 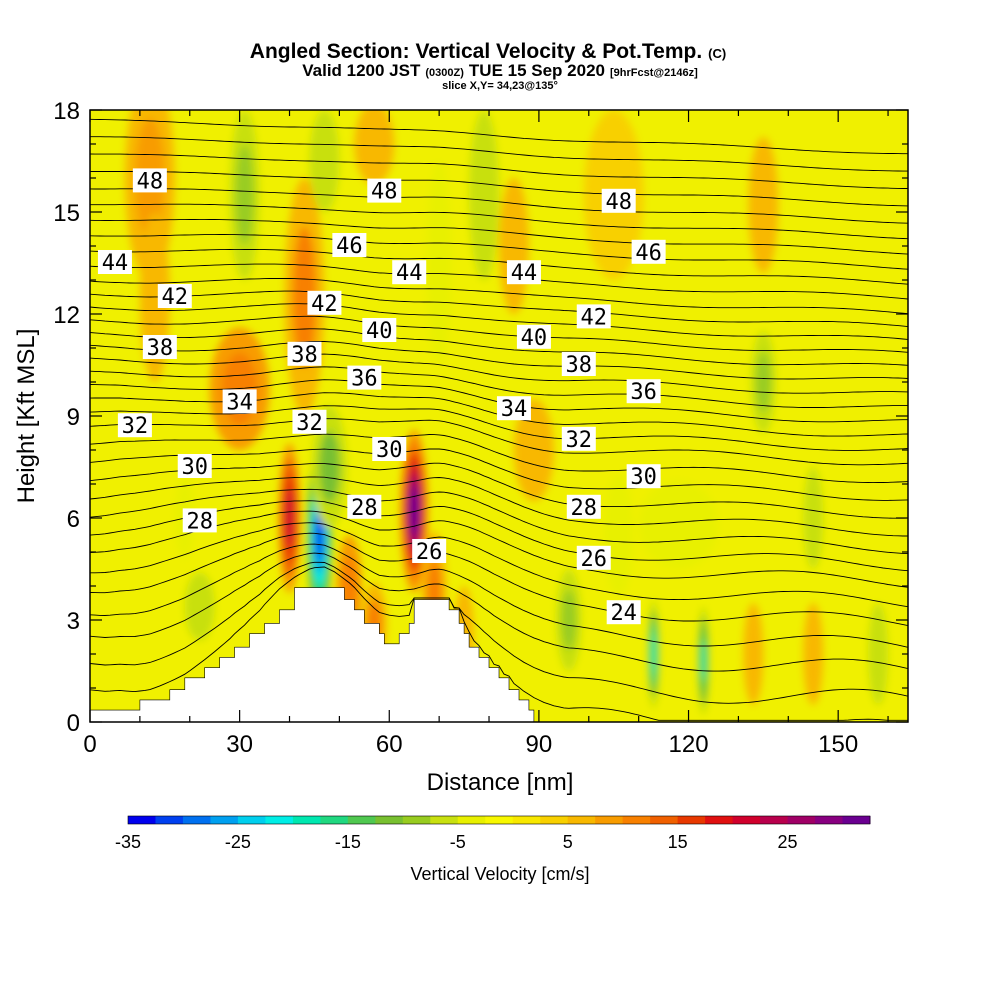 What do you see at coordinates (499, 874) in the screenshot?
I see `colorbar-label: Vertical Velocity [cm/s]` at bounding box center [499, 874].